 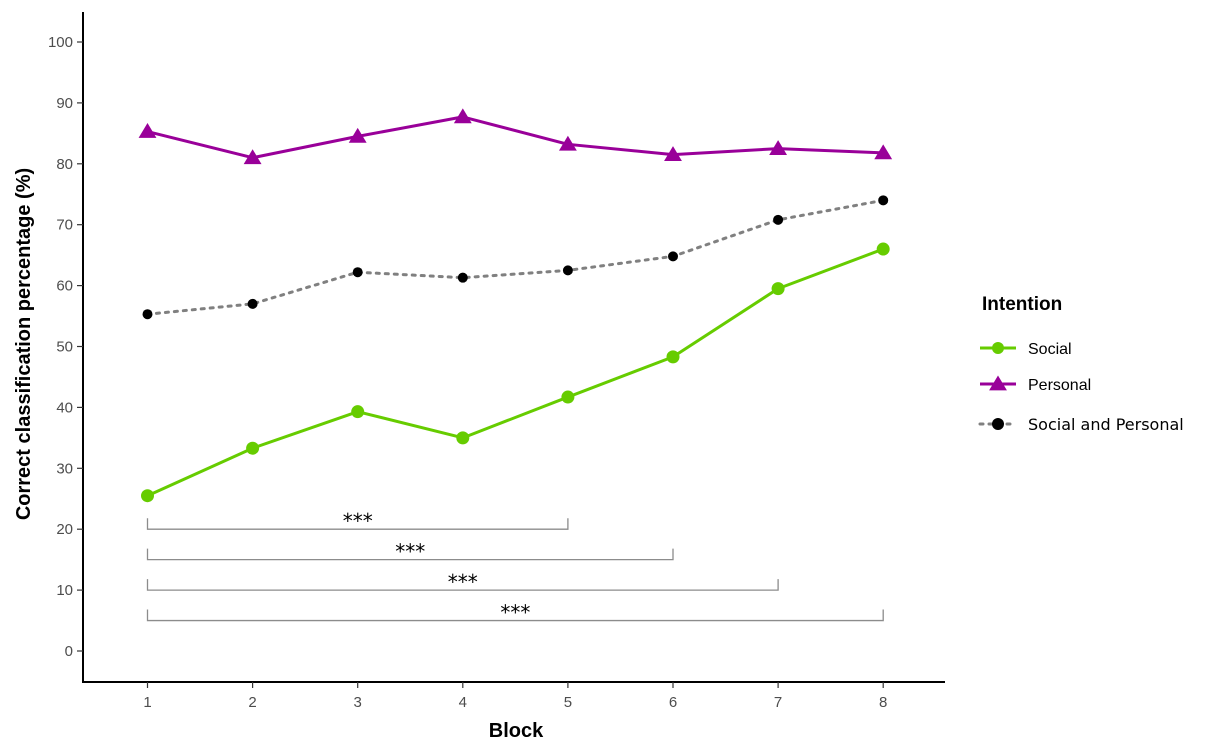 I want to click on x-axis-title: Block, so click(x=516, y=731).